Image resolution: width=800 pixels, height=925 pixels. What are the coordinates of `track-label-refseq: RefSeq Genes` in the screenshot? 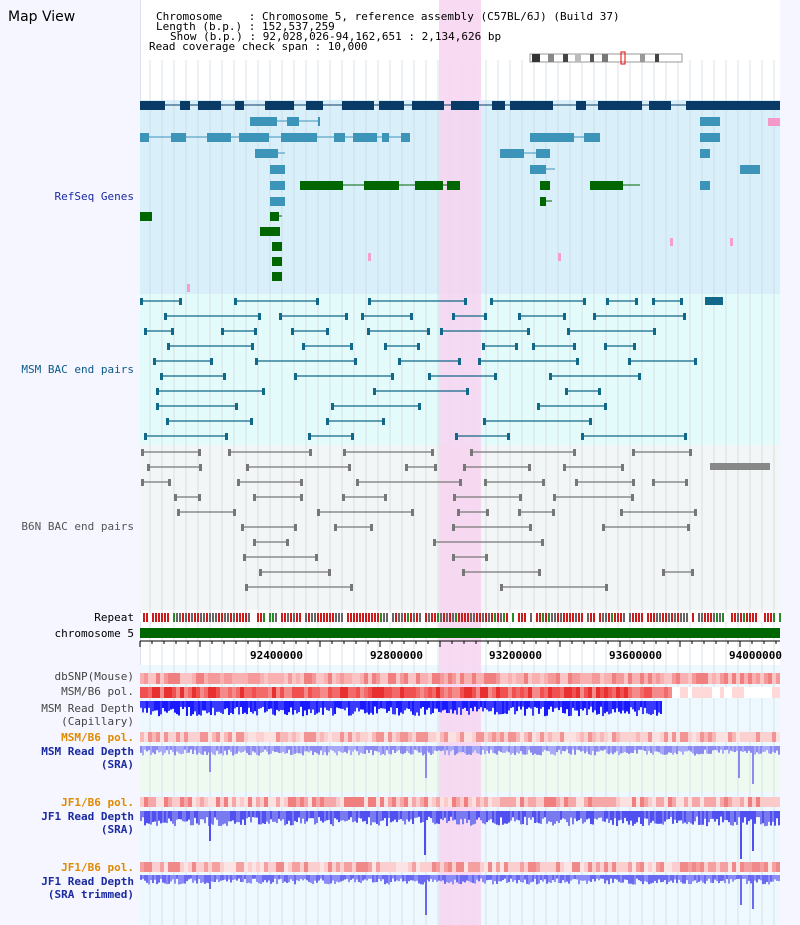 It's located at (94, 196).